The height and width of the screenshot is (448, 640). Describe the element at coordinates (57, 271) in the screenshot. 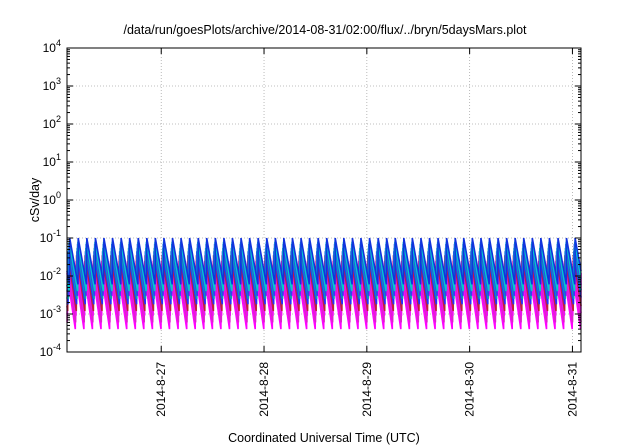

I see `y-tick-exponent: -2` at that location.